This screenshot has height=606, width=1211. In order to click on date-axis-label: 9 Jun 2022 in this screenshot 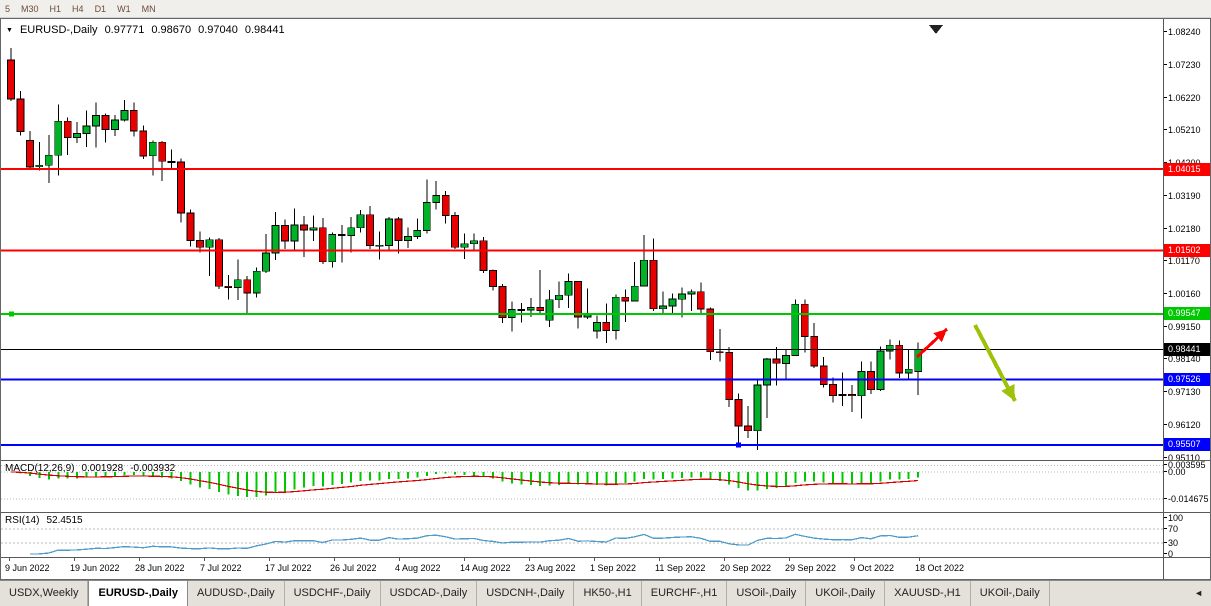, I will do `click(27, 568)`.